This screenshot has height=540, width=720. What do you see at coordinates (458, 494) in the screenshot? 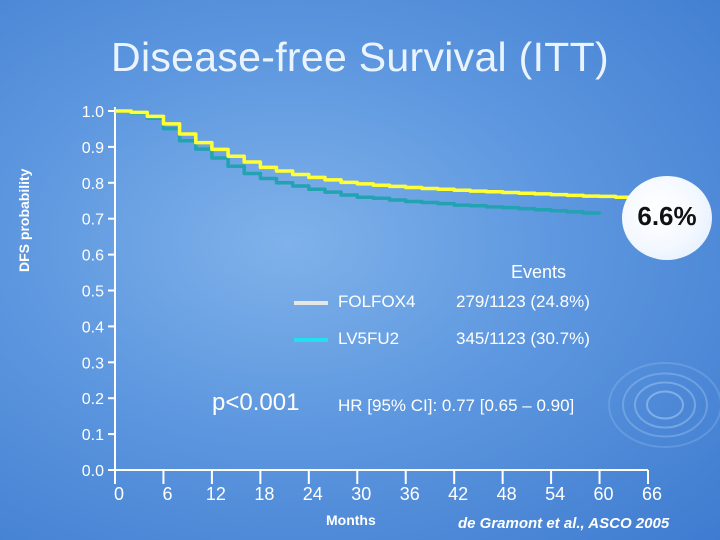
I see `x-tick-label: 42` at bounding box center [458, 494].